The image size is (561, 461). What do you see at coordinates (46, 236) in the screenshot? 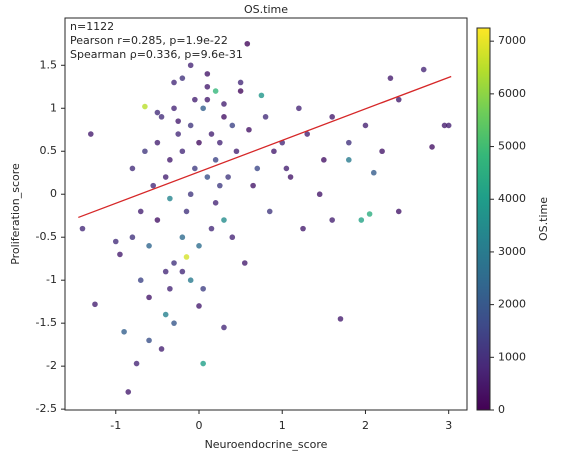
I see `y-tick-label: -0.5` at bounding box center [46, 236].